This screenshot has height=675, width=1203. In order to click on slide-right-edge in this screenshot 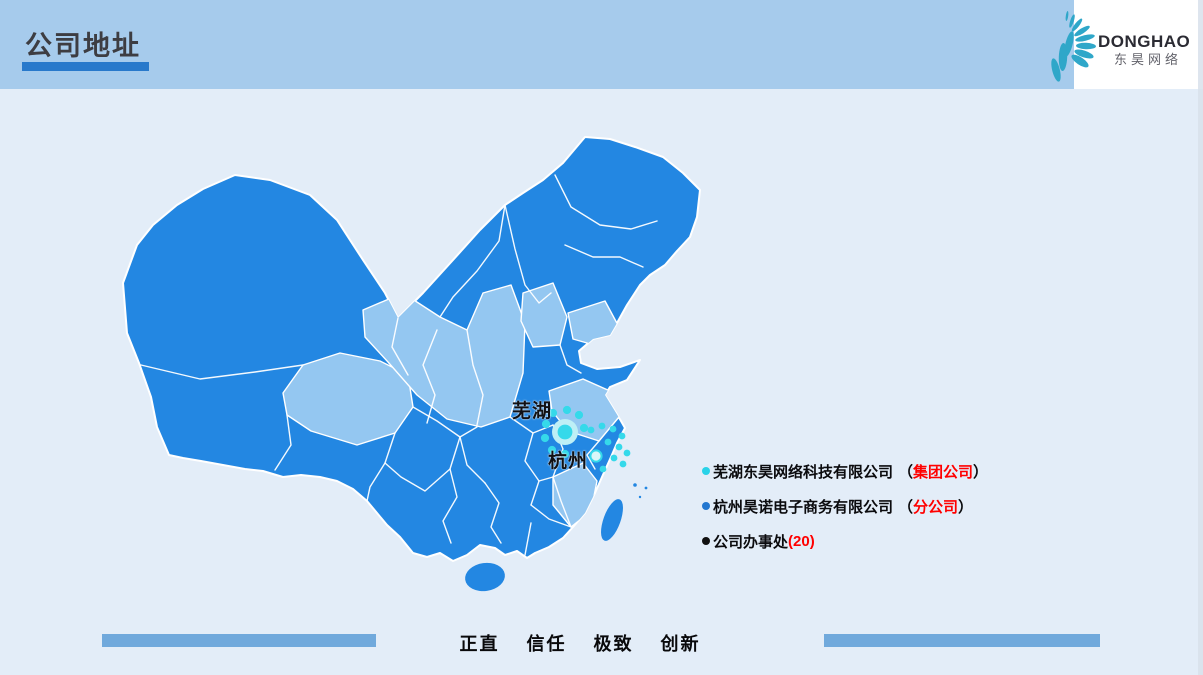, I will do `click(1200, 337)`.